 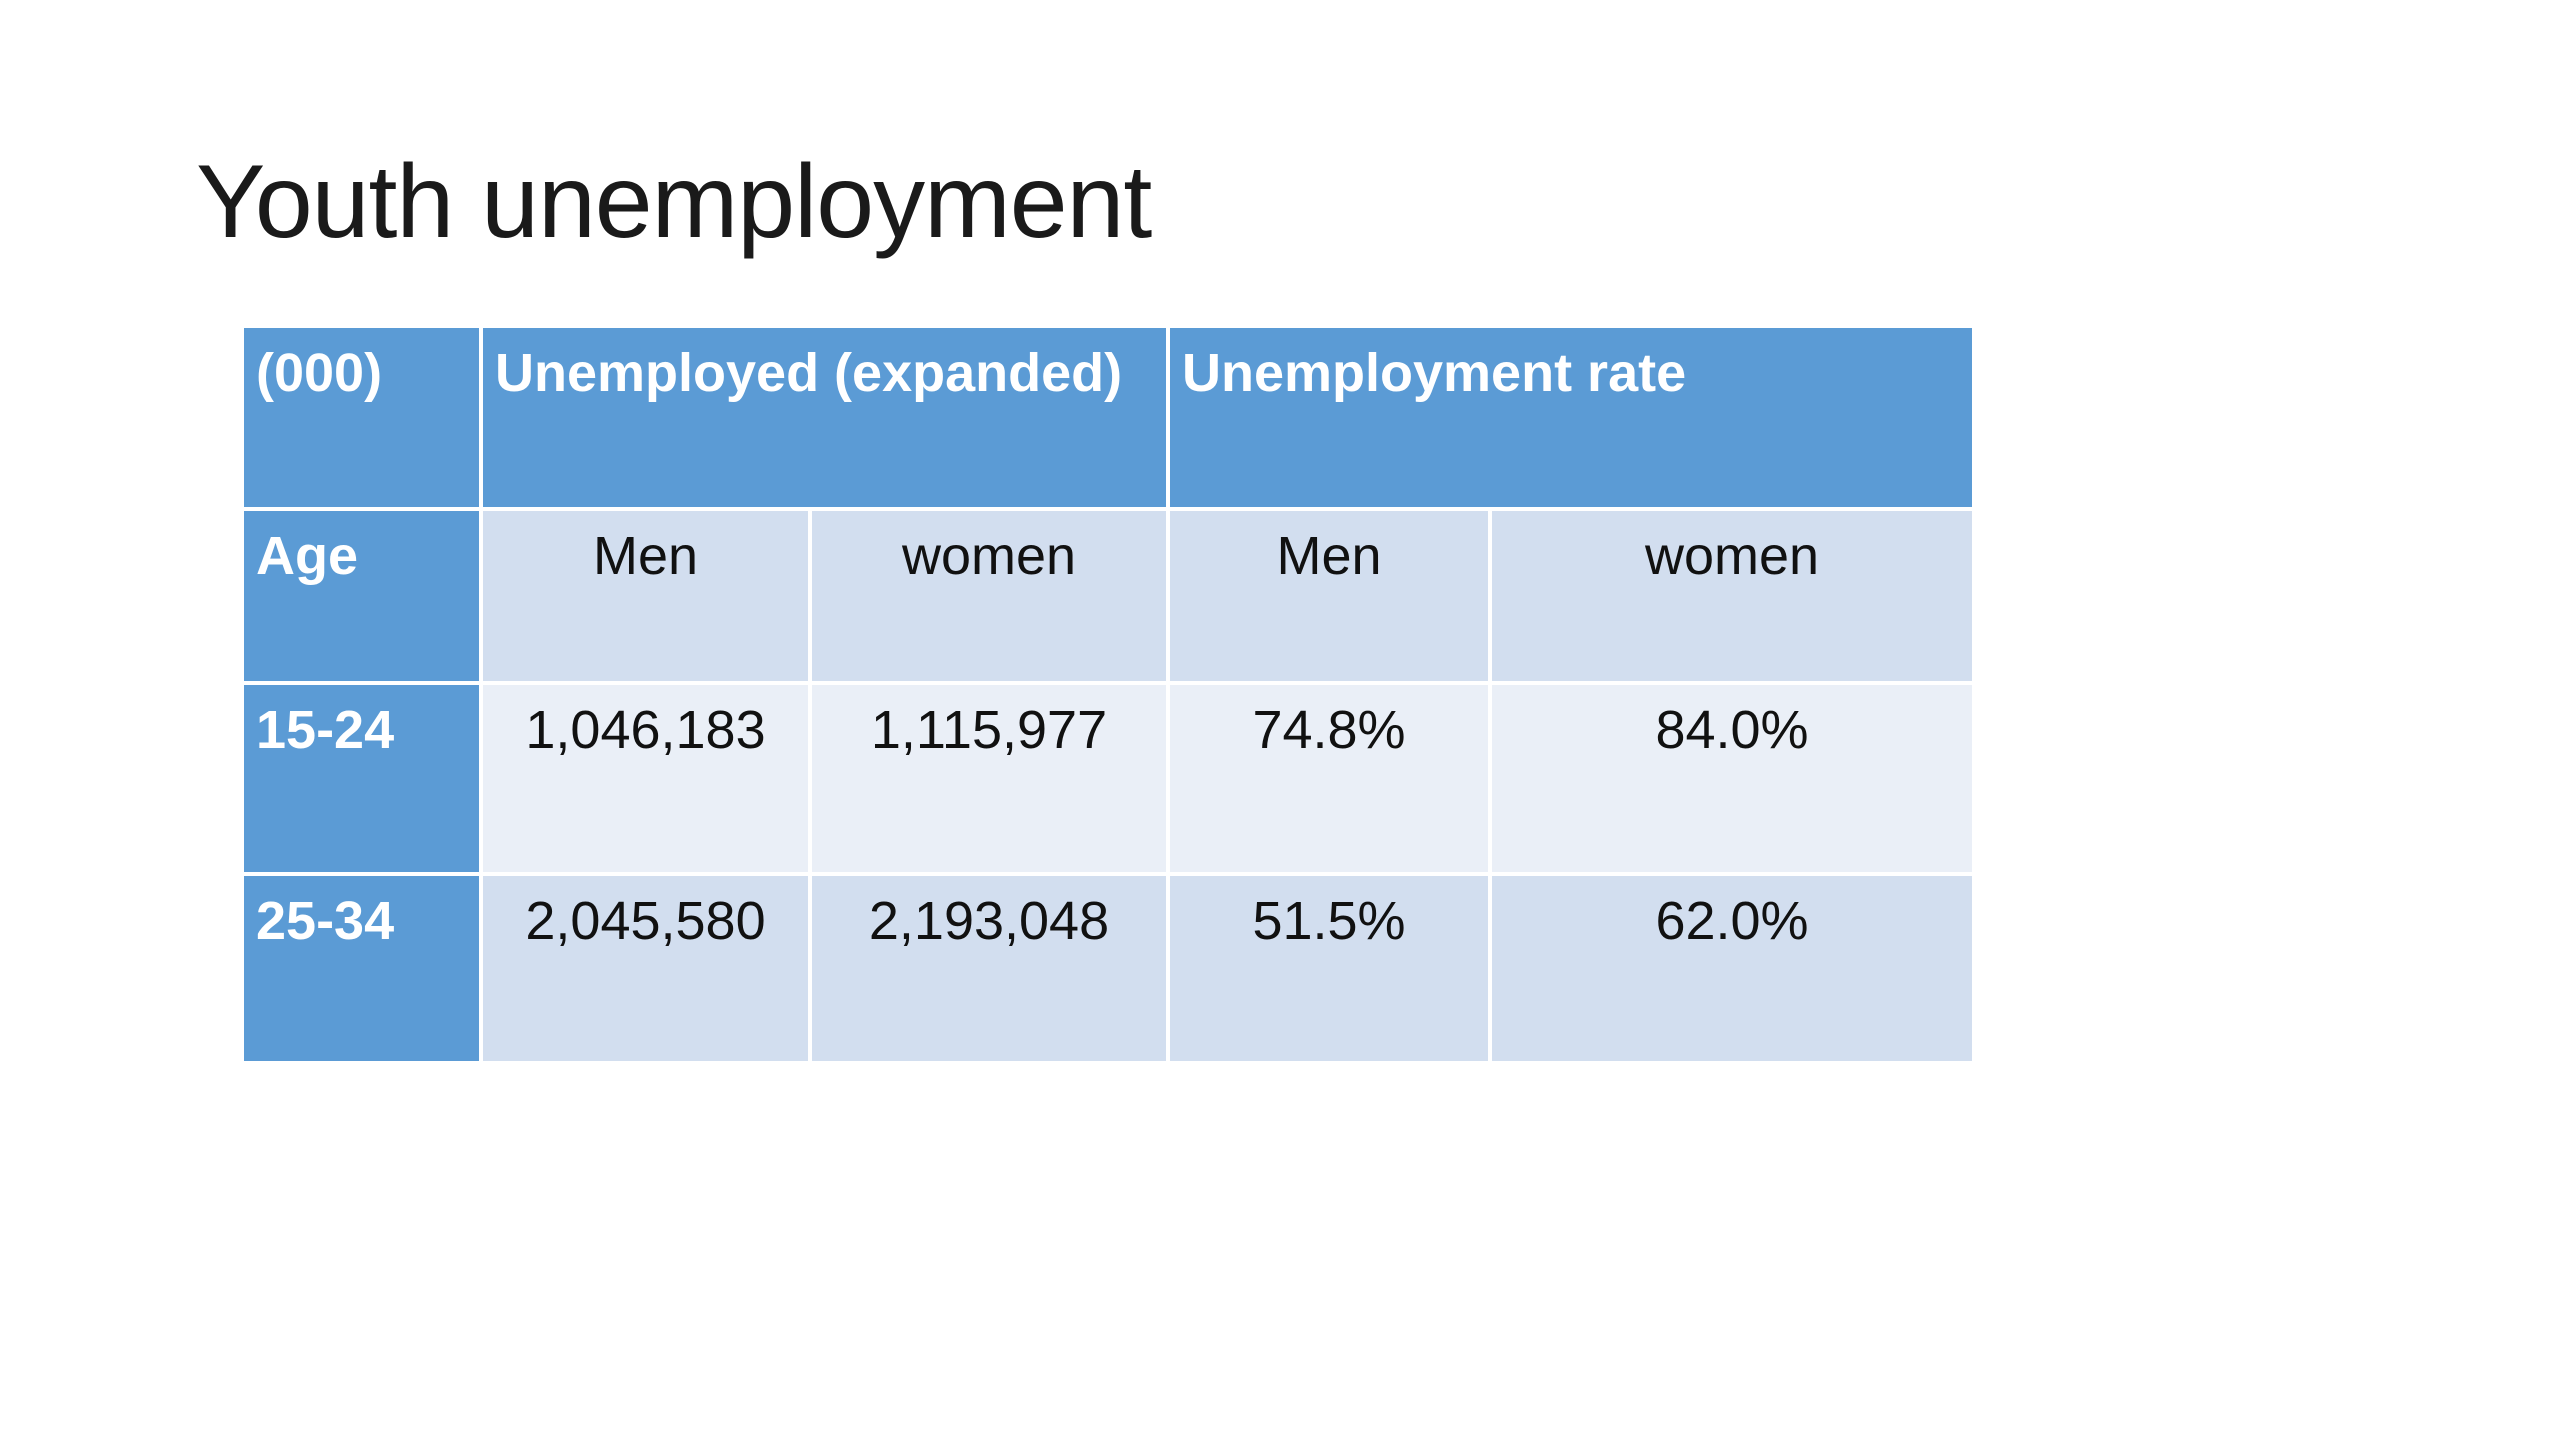 What do you see at coordinates (1732, 778) in the screenshot?
I see `table-cell: 84.0%` at bounding box center [1732, 778].